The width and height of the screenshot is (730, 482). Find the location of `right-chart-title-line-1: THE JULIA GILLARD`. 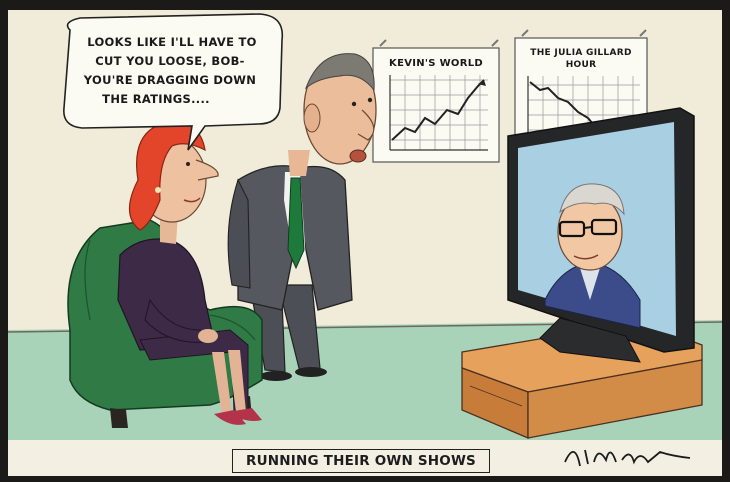

right-chart-title-line-1: THE JULIA GILLARD is located at coordinates (580, 53).